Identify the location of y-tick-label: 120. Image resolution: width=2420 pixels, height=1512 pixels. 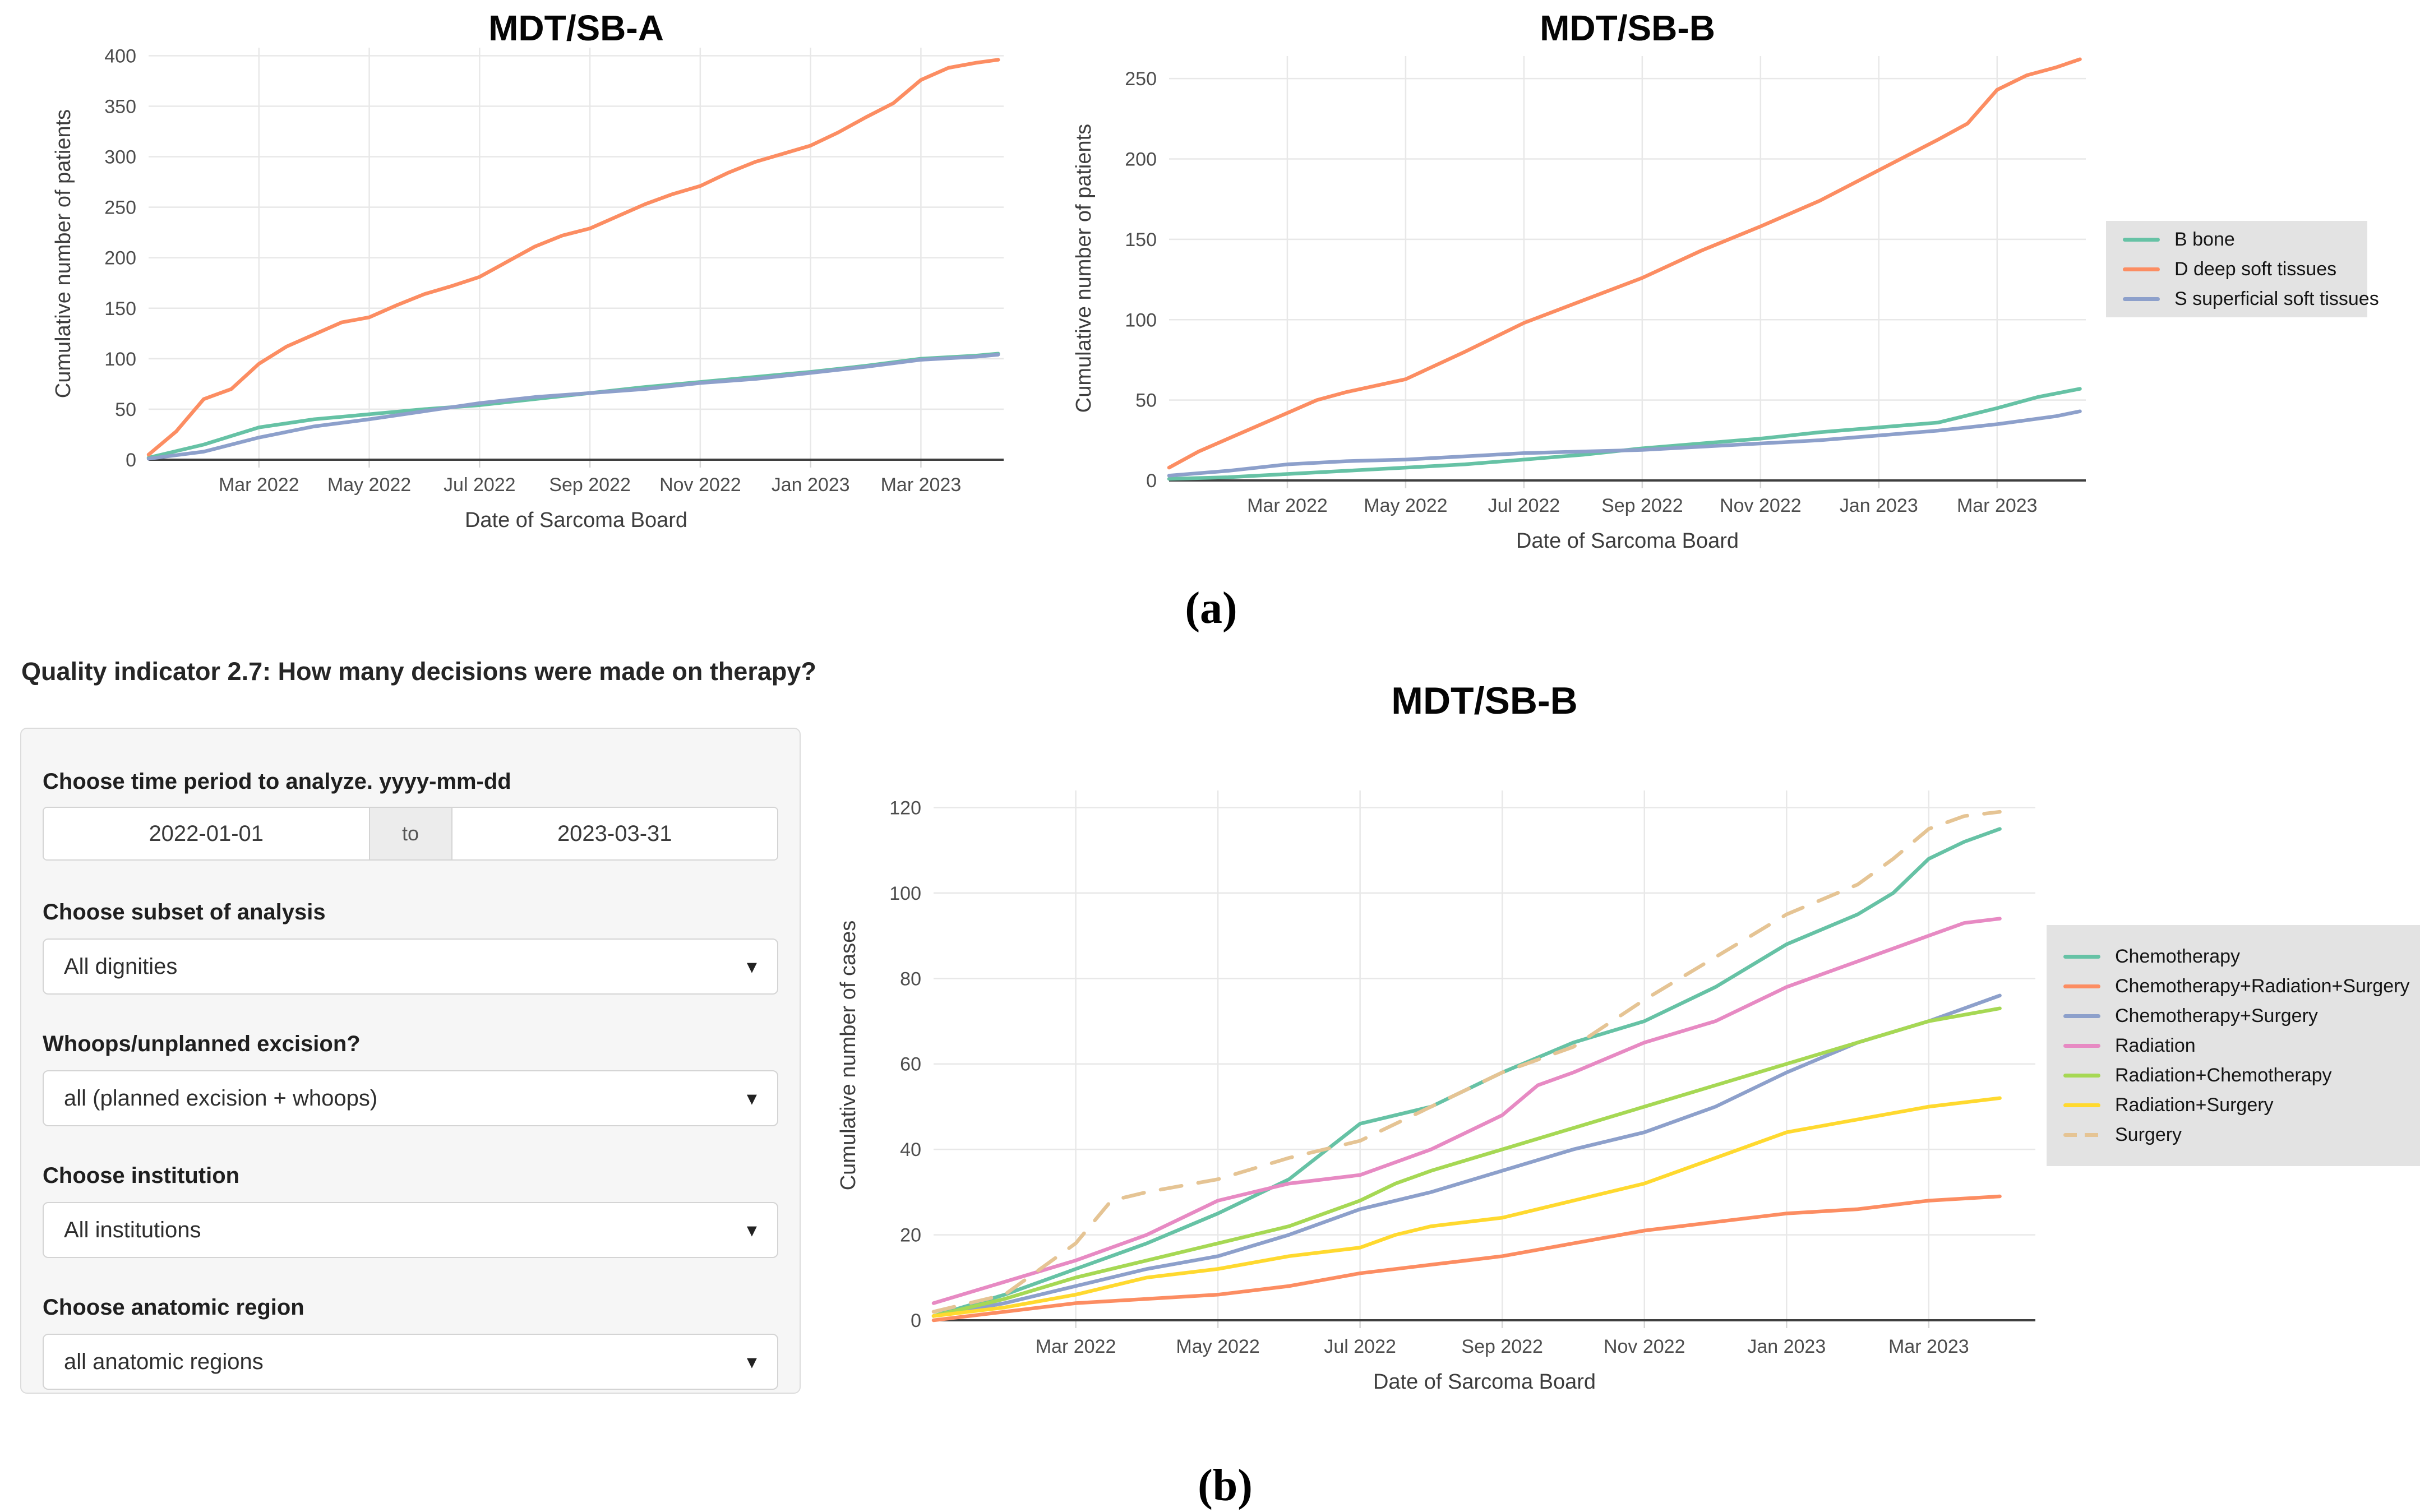
(905, 808).